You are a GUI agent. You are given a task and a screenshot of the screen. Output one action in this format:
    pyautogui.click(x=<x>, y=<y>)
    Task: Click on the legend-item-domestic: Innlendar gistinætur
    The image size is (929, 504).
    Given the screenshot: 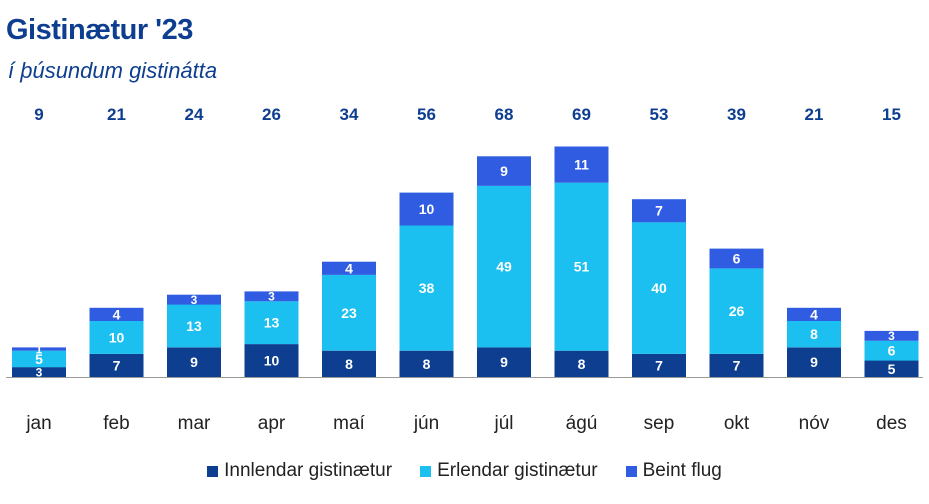 What is the action you would take?
    pyautogui.click(x=299, y=471)
    